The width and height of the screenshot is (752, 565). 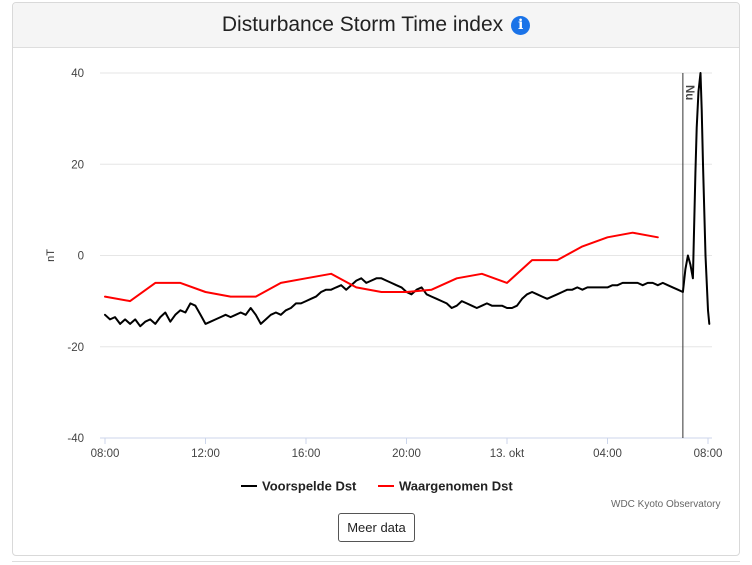 I want to click on chart-legend: Voorspelde Dst Waargenomen Dst, so click(x=377, y=486).